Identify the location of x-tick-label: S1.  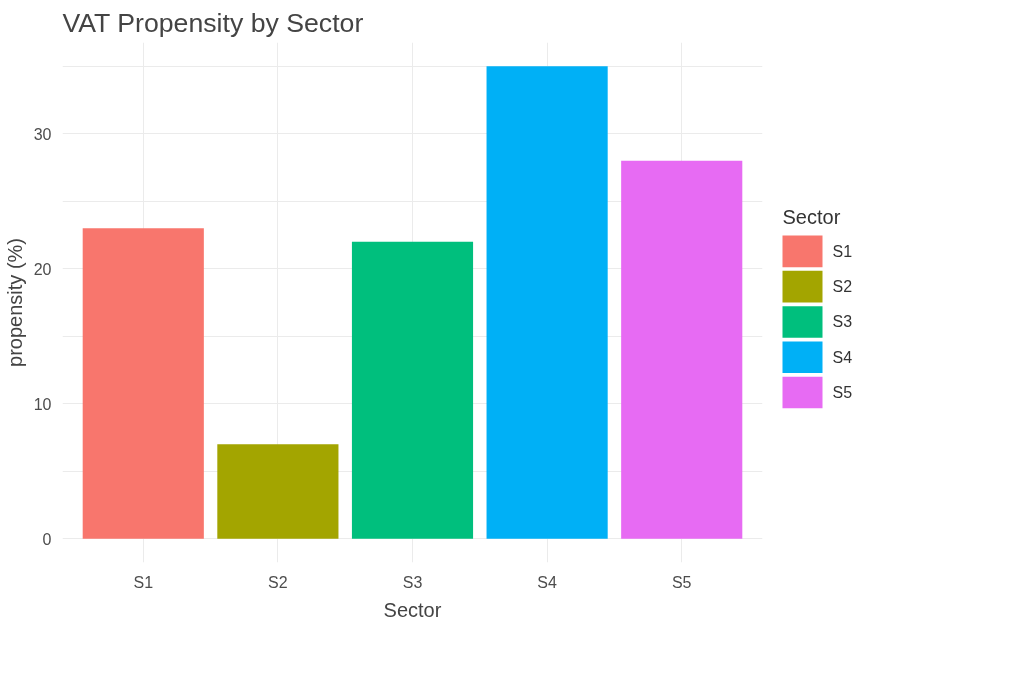
(143, 582).